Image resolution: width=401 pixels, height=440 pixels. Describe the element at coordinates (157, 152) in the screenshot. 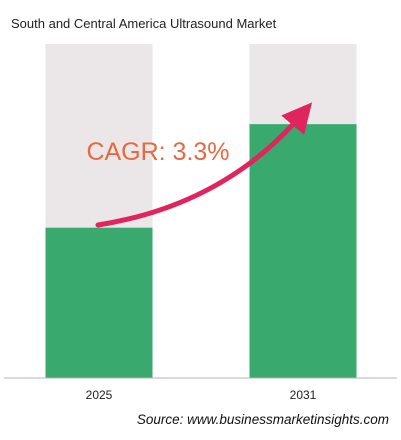

I see `cagr-annotation: CAGR: 3.3%` at that location.